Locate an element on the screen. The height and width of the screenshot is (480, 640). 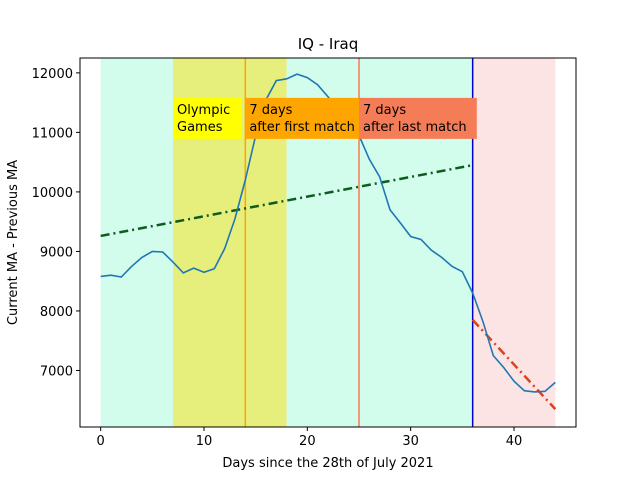
x-tick-label: 30 is located at coordinates (410, 441).